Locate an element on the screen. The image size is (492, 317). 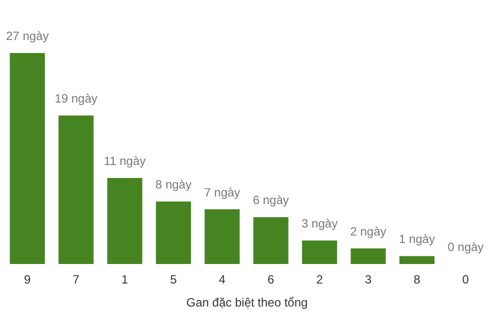
data-label: 1 ngày is located at coordinates (416, 239).